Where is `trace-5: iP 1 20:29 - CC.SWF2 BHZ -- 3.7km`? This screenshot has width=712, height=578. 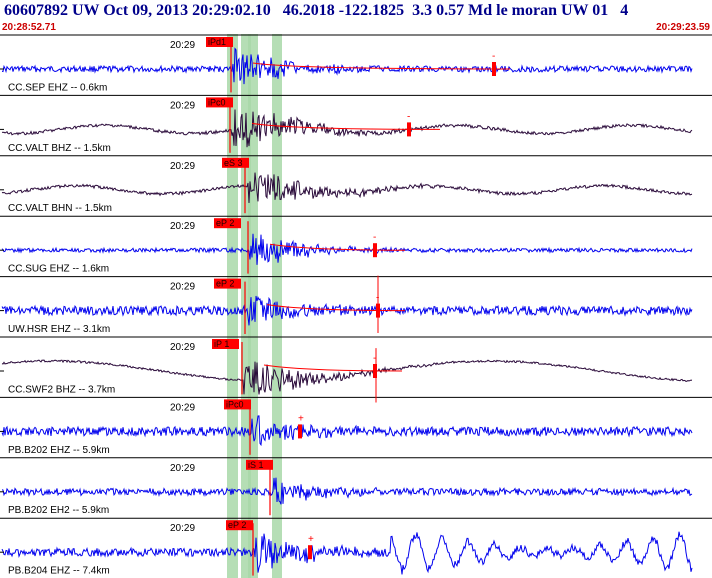
trace-5: iP 1 20:29 - CC.SWF2 BHZ -- 3.7km is located at coordinates (356, 365).